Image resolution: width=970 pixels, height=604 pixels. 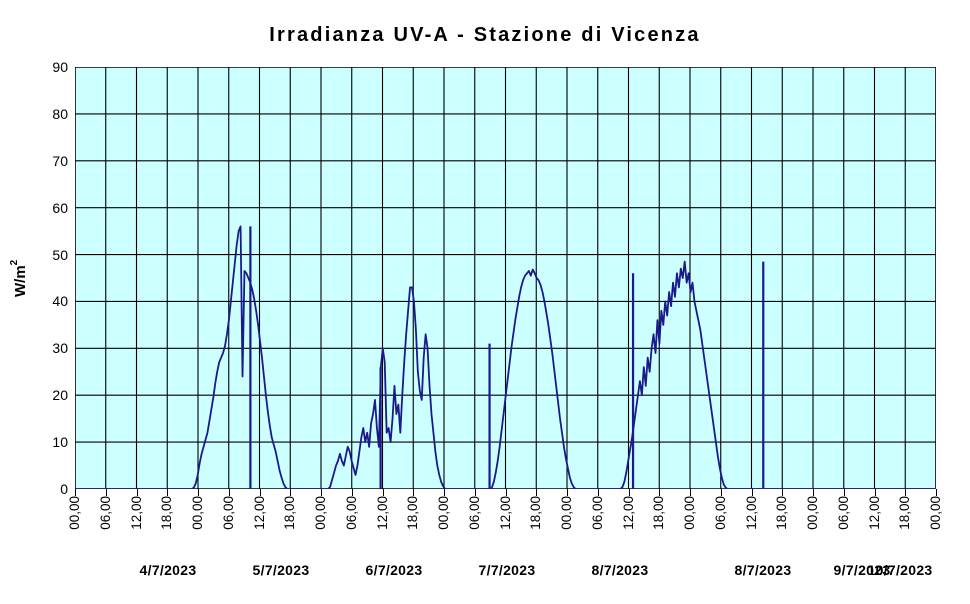 What do you see at coordinates (60, 113) in the screenshot?
I see `y-tick-label: 80` at bounding box center [60, 113].